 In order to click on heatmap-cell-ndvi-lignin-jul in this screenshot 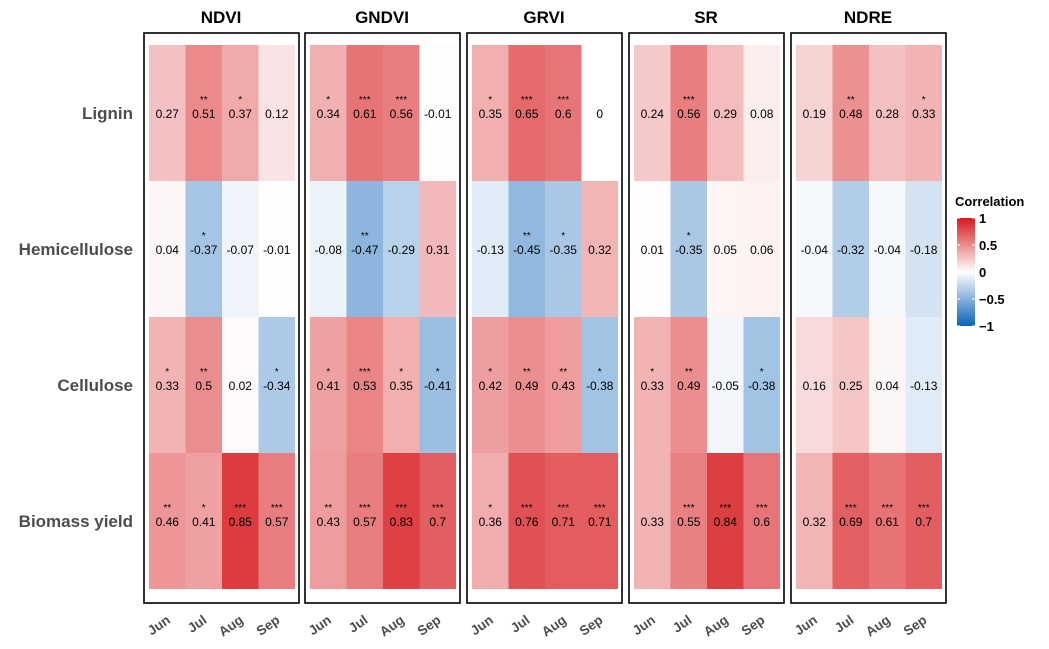, I will do `click(203, 113)`.